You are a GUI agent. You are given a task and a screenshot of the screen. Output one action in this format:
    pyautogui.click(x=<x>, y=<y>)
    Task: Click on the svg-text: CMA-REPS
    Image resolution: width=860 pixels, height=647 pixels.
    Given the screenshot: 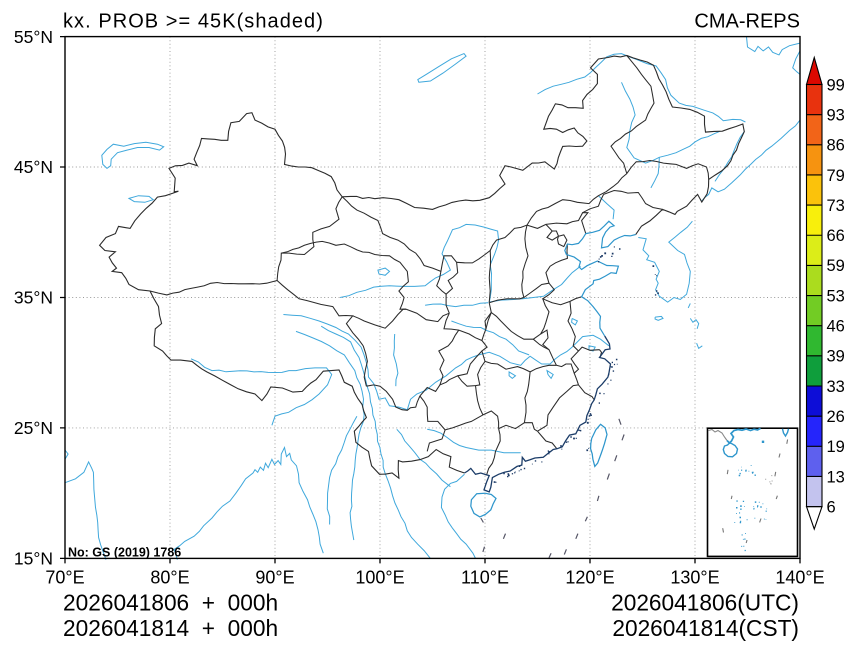 What is the action you would take?
    pyautogui.click(x=747, y=22)
    